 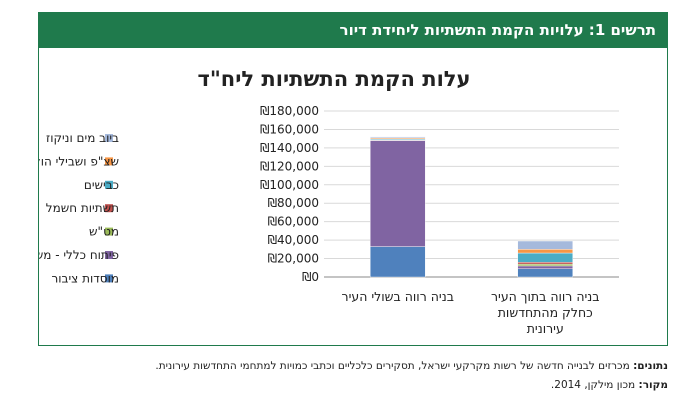 What do you see at coordinates (650, 366) in the screenshot?
I see `notes-data-label: נתונים:` at bounding box center [650, 366].